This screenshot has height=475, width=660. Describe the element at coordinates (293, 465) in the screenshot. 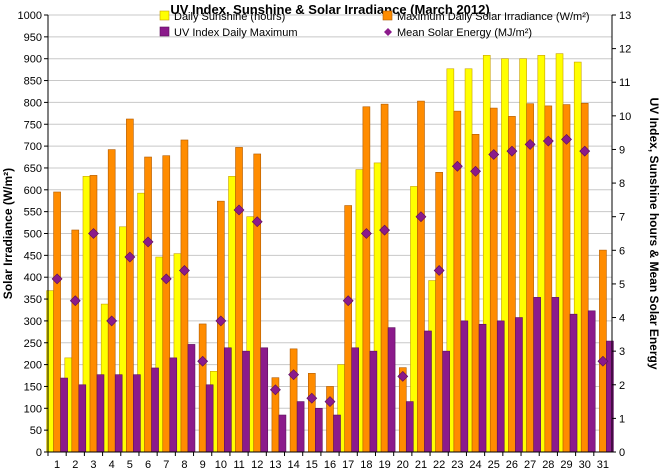

I see `x-tick-label: 14` at that location.